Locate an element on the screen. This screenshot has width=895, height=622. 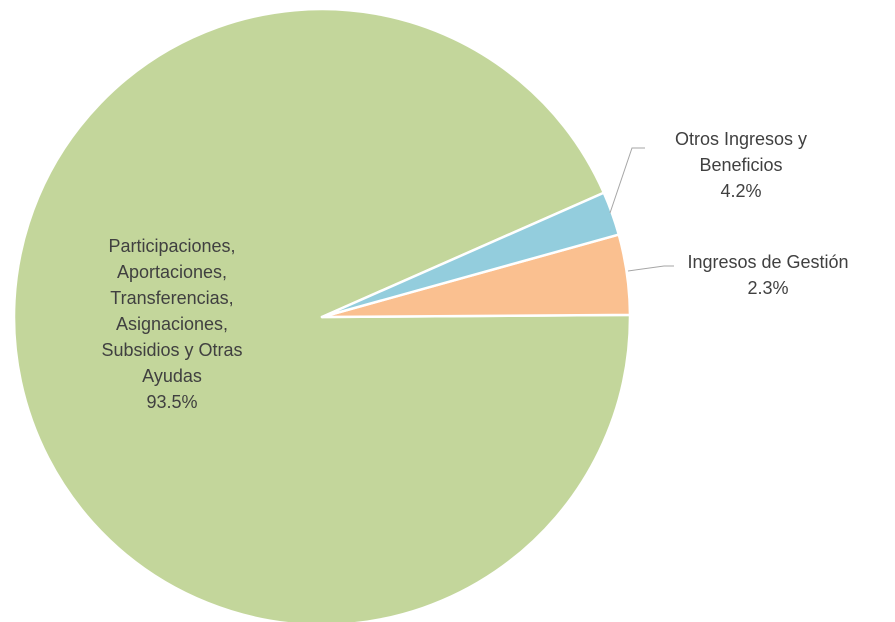
leader-lines-layer is located at coordinates (641, 209).